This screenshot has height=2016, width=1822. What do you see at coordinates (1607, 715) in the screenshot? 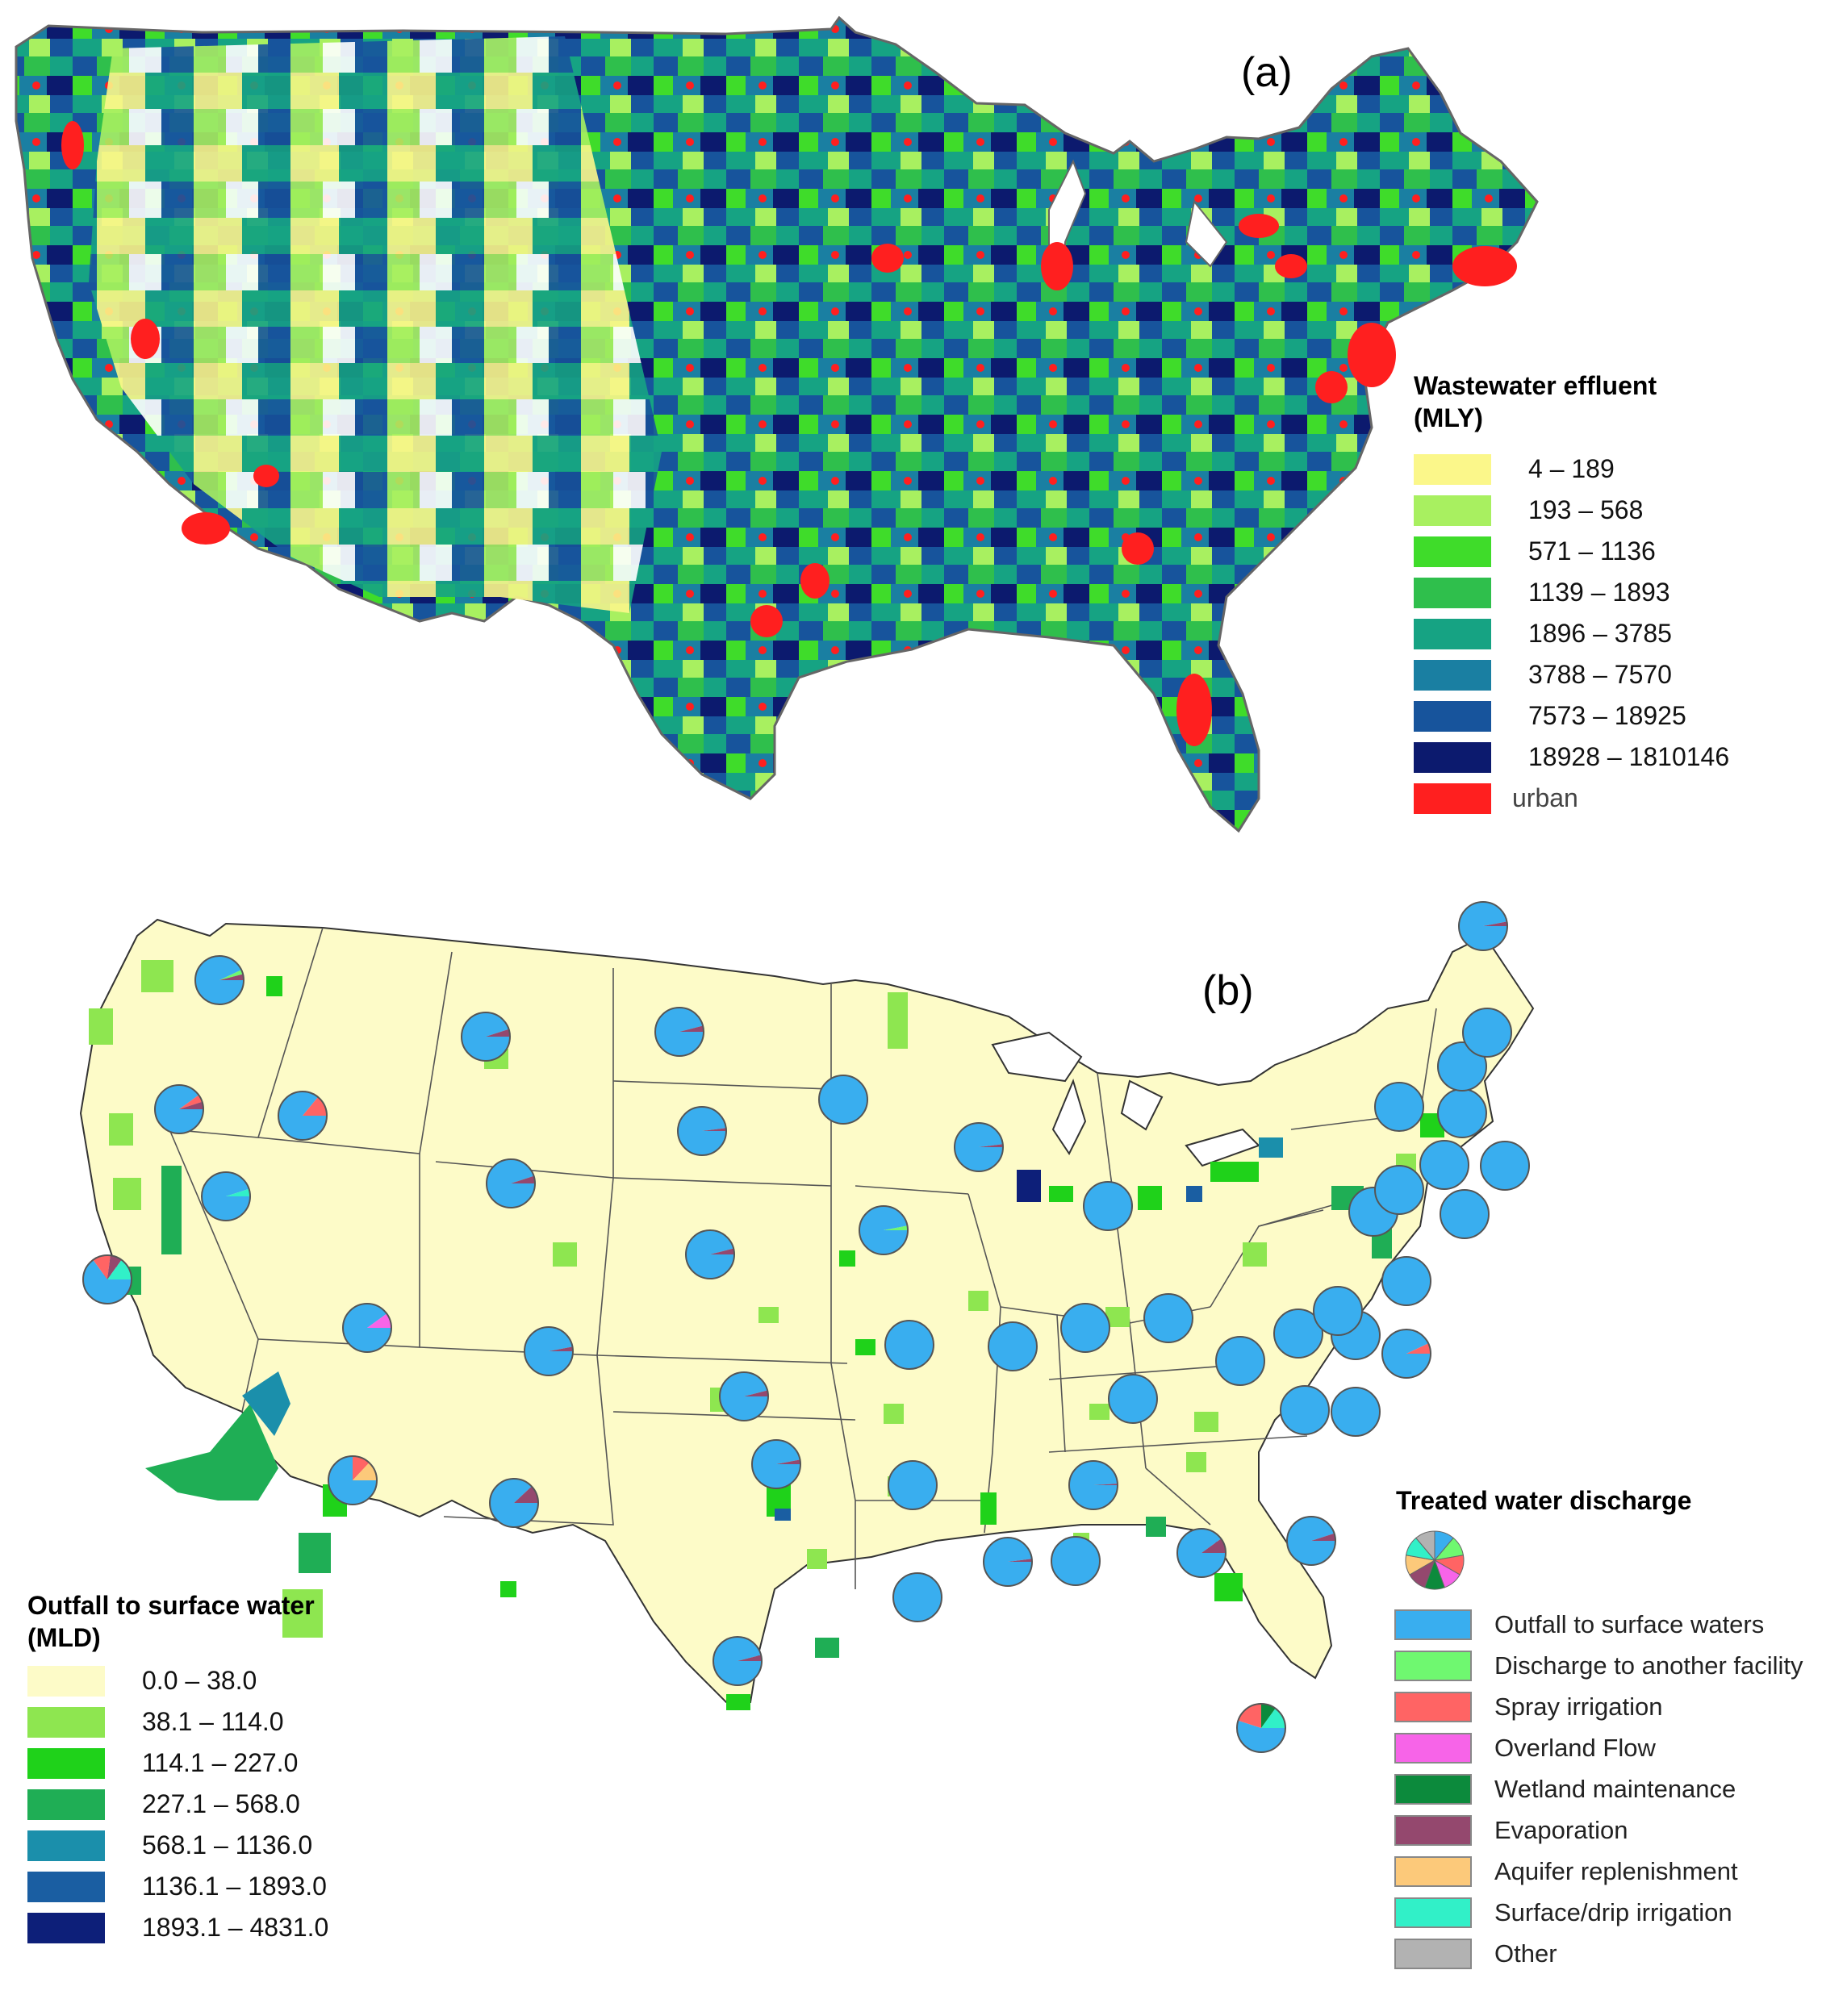
I see `legend-a-label: 7573 – 18925` at bounding box center [1607, 715].